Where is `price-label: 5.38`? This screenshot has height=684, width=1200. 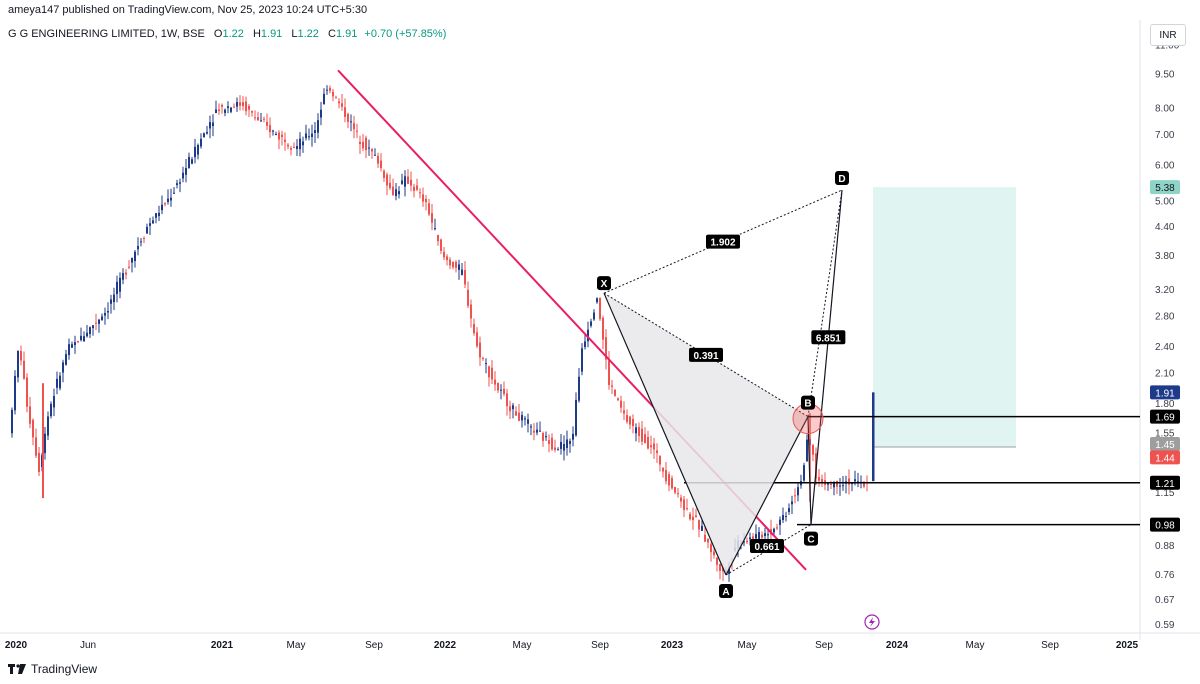
price-label: 5.38 is located at coordinates (1165, 188).